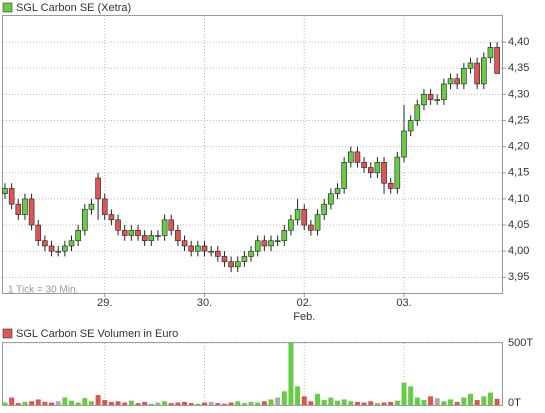 Image resolution: width=545 pixels, height=413 pixels. I want to click on y-tick-label: 4,15, so click(518, 173).